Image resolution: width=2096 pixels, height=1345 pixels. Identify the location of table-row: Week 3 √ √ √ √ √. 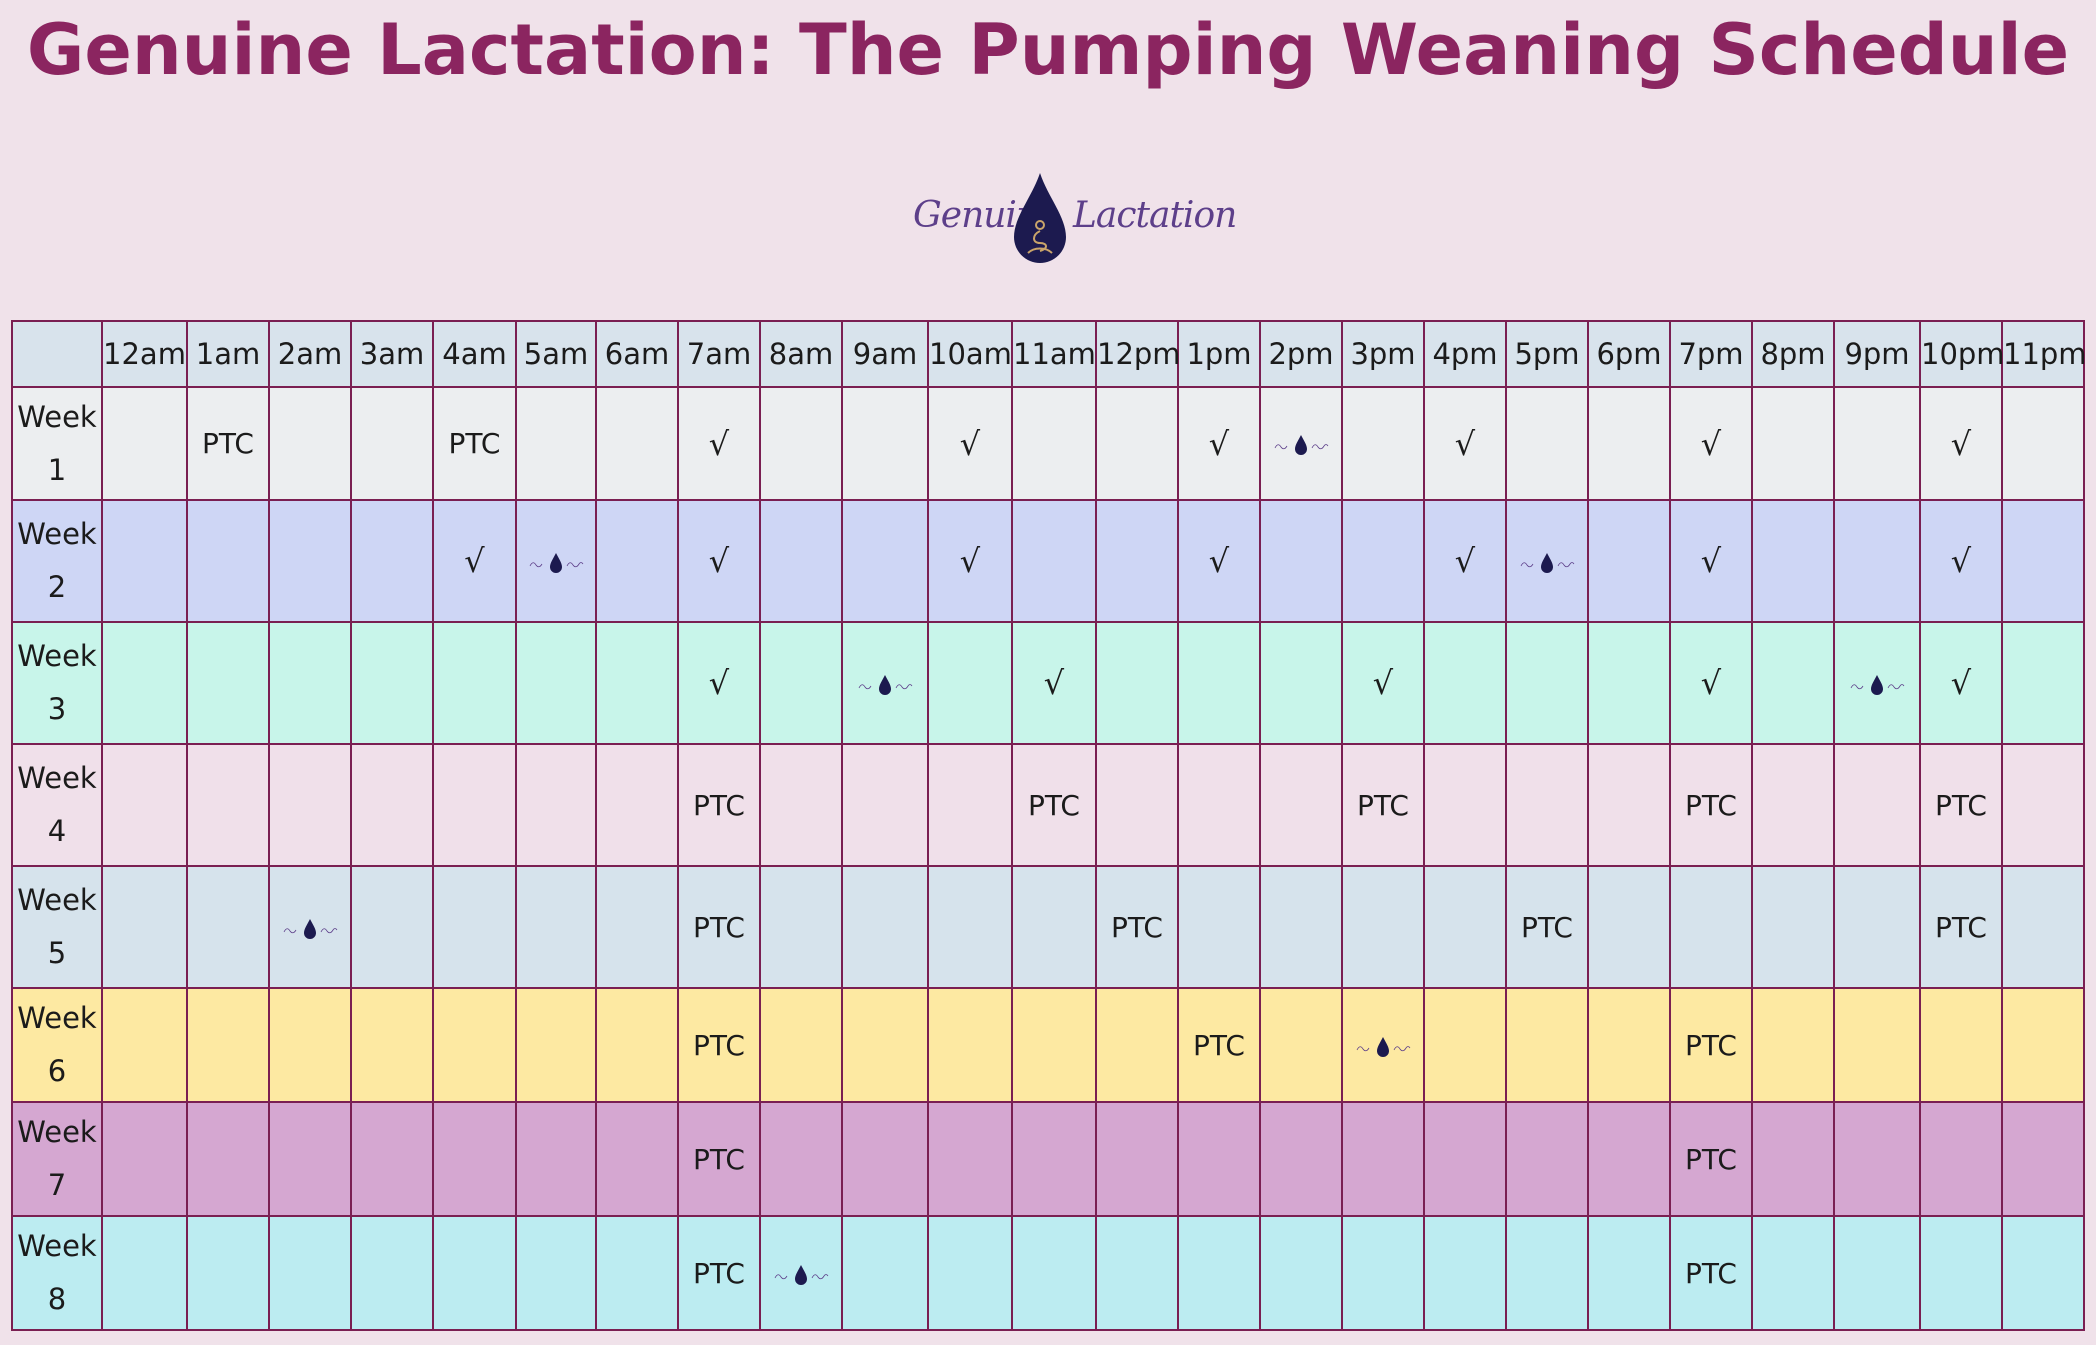
(1048, 683).